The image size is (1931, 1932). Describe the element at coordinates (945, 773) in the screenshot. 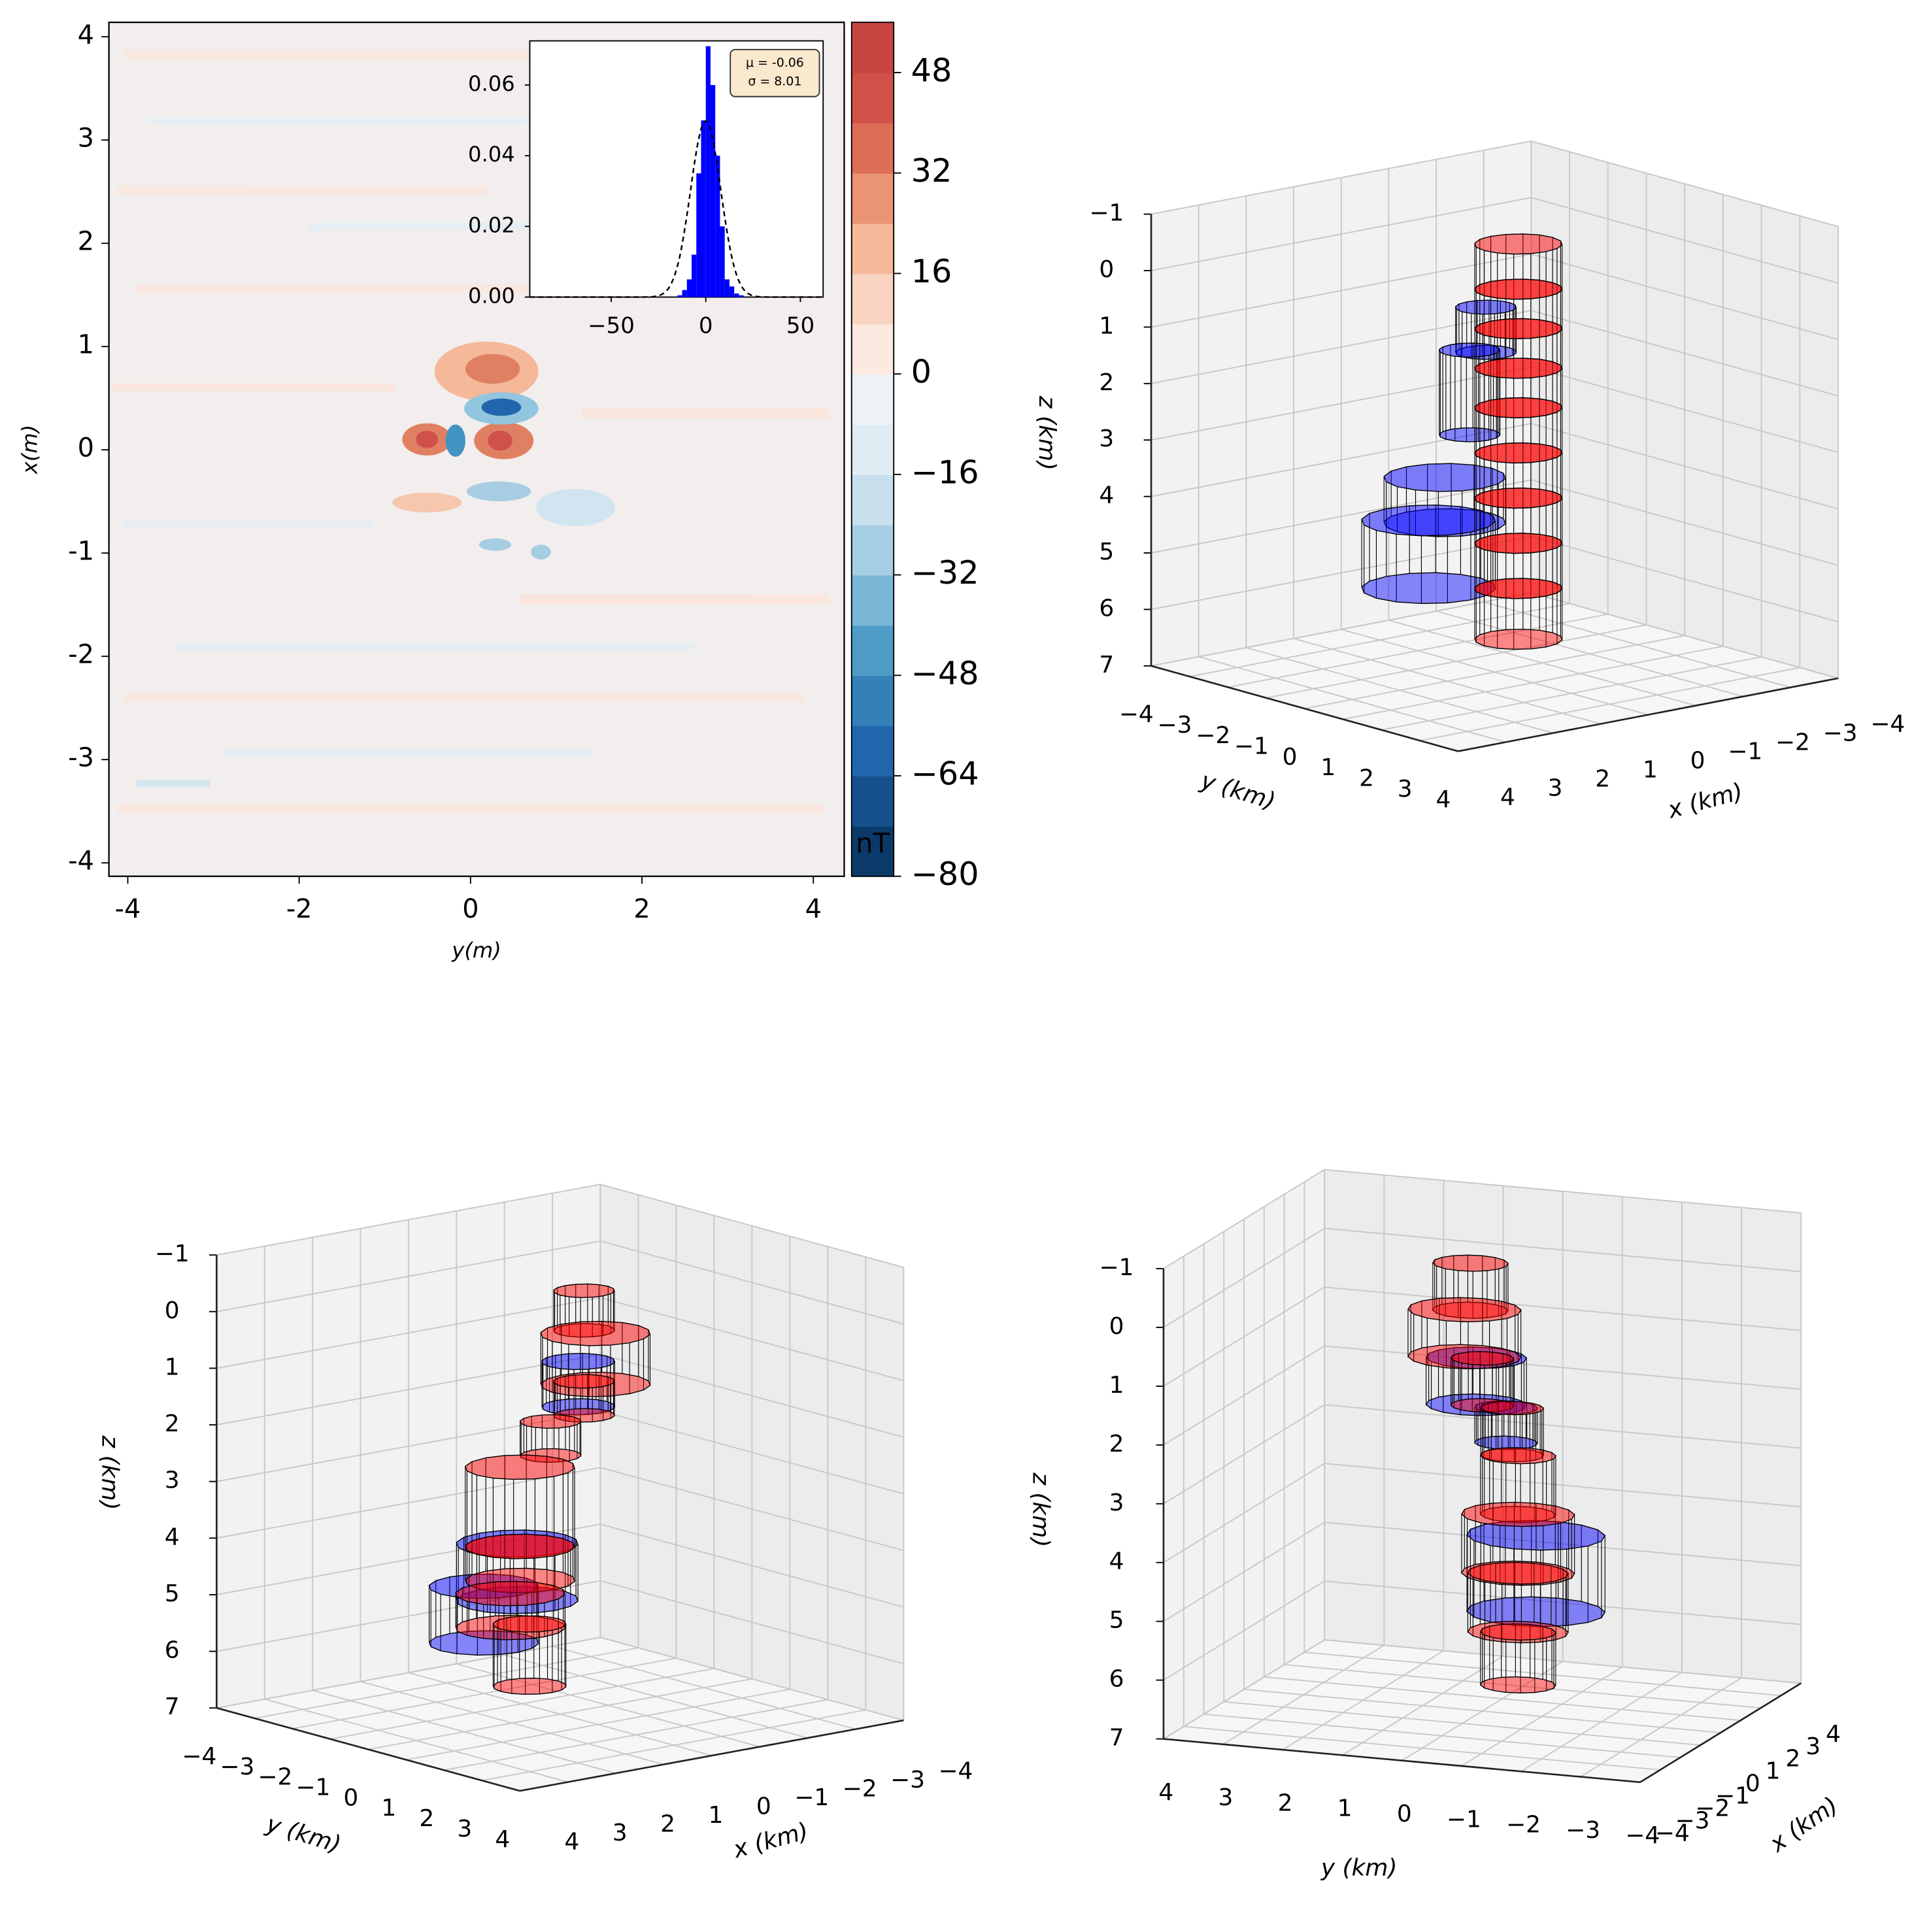

I see `colorbar-tick-label: −64` at that location.